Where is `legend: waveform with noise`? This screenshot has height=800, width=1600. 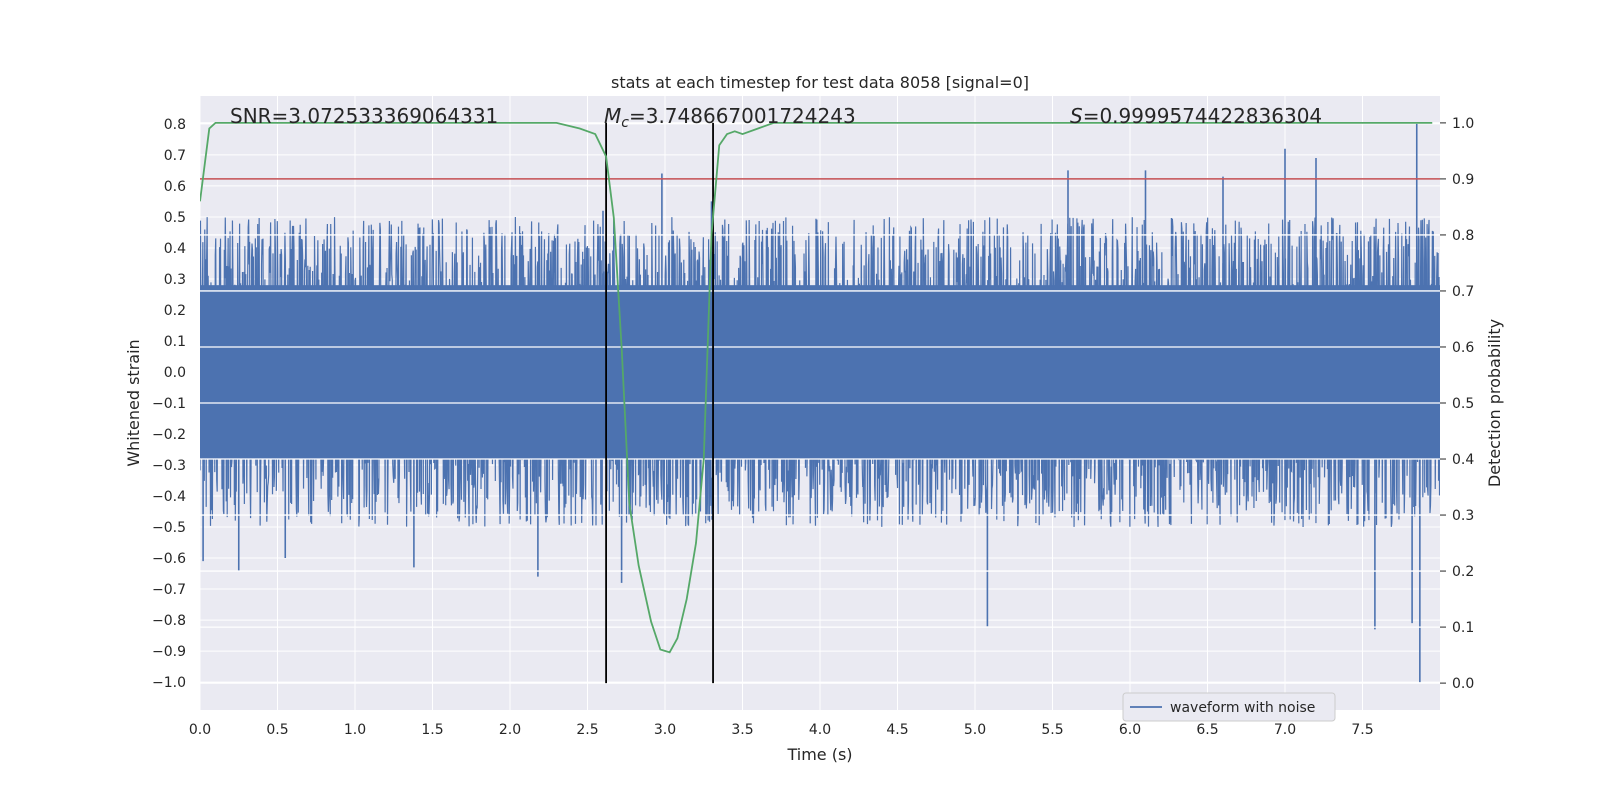
legend: waveform with noise is located at coordinates (1229, 707).